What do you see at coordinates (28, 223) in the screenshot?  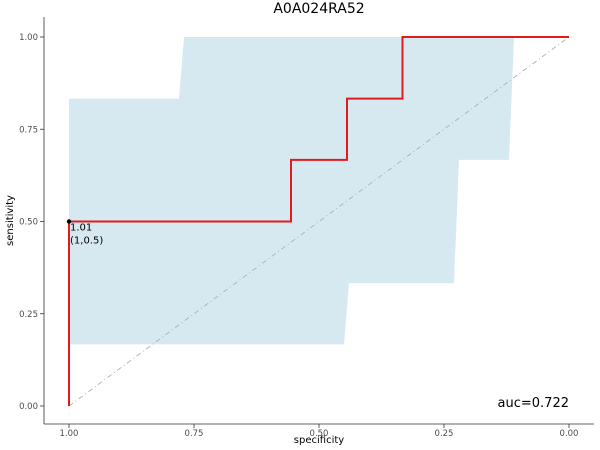 I see `y-tick-label: 0.50` at bounding box center [28, 223].